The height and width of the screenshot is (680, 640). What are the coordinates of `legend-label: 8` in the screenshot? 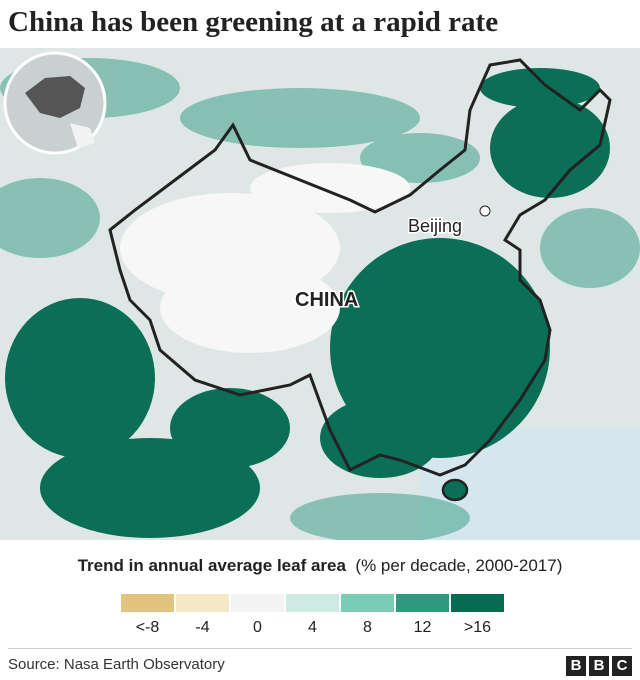 It's located at (367, 627).